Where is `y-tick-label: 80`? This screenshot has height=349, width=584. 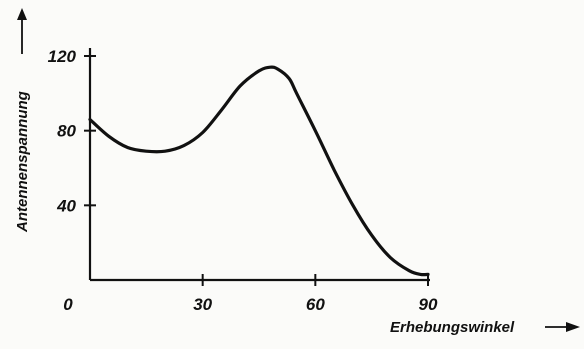
y-tick-label: 80 is located at coordinates (66, 131).